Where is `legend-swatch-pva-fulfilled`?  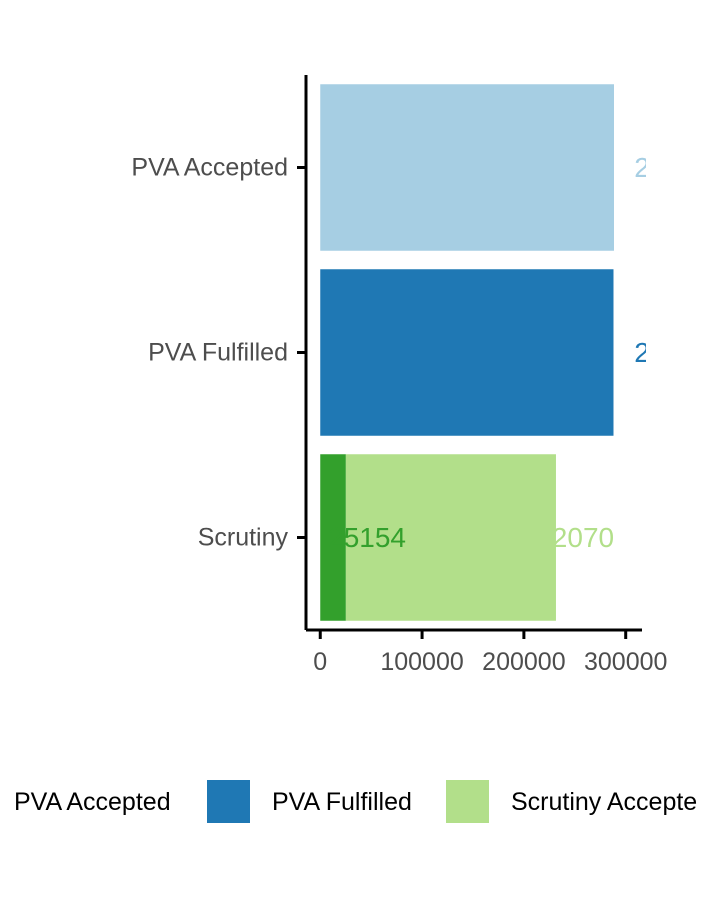
legend-swatch-pva-fulfilled is located at coordinates (228, 801).